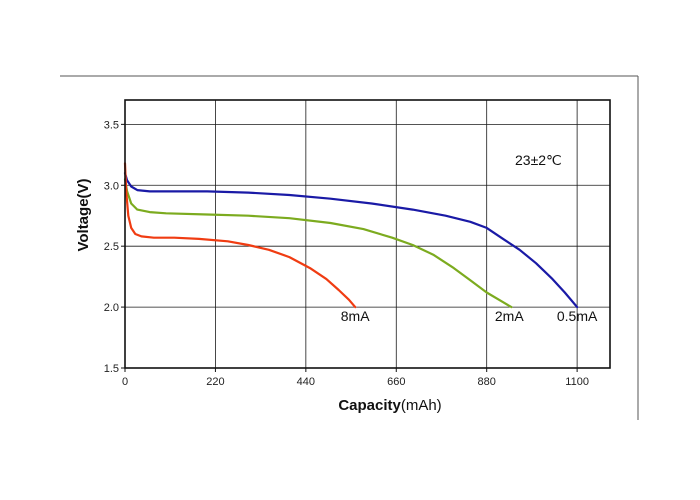  Describe the element at coordinates (125, 382) in the screenshot. I see `x-tick-label: 0` at that location.